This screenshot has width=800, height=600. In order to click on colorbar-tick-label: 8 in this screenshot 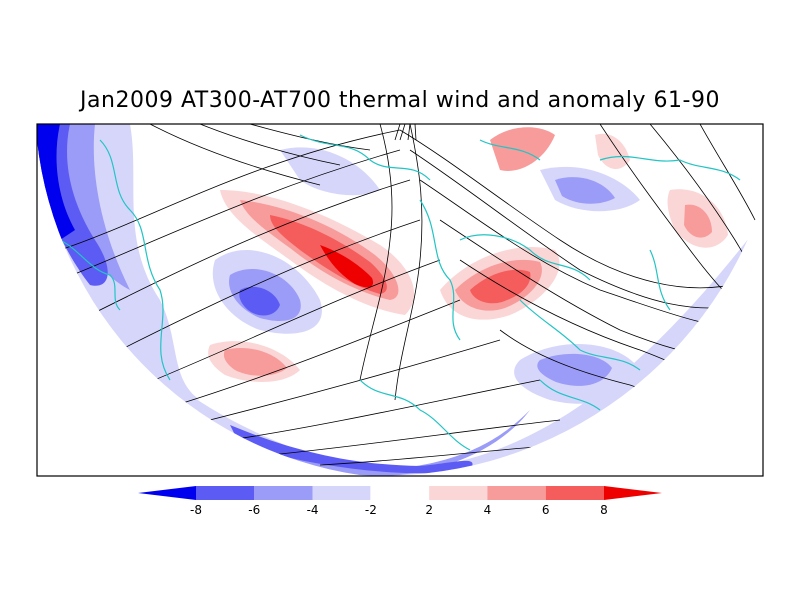, I will do `click(604, 510)`.